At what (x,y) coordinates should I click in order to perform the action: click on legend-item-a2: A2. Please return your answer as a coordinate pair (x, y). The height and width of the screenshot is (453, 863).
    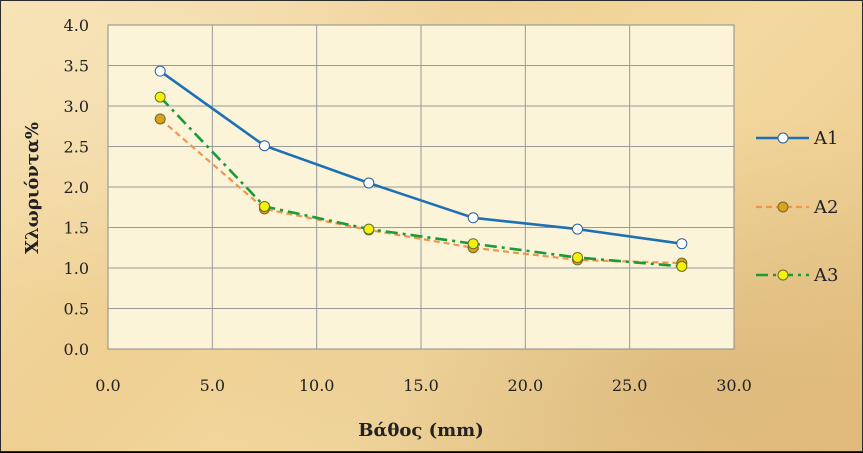
    Looking at the image, I should click on (797, 207).